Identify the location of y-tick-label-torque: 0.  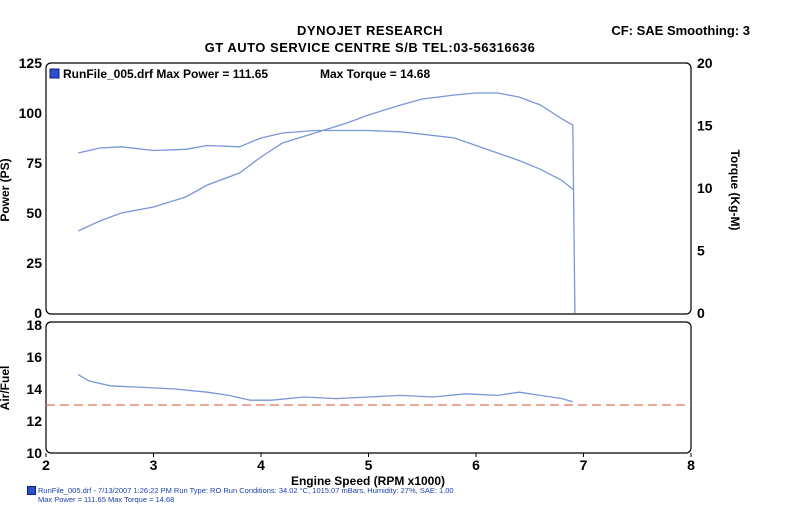
(701, 313).